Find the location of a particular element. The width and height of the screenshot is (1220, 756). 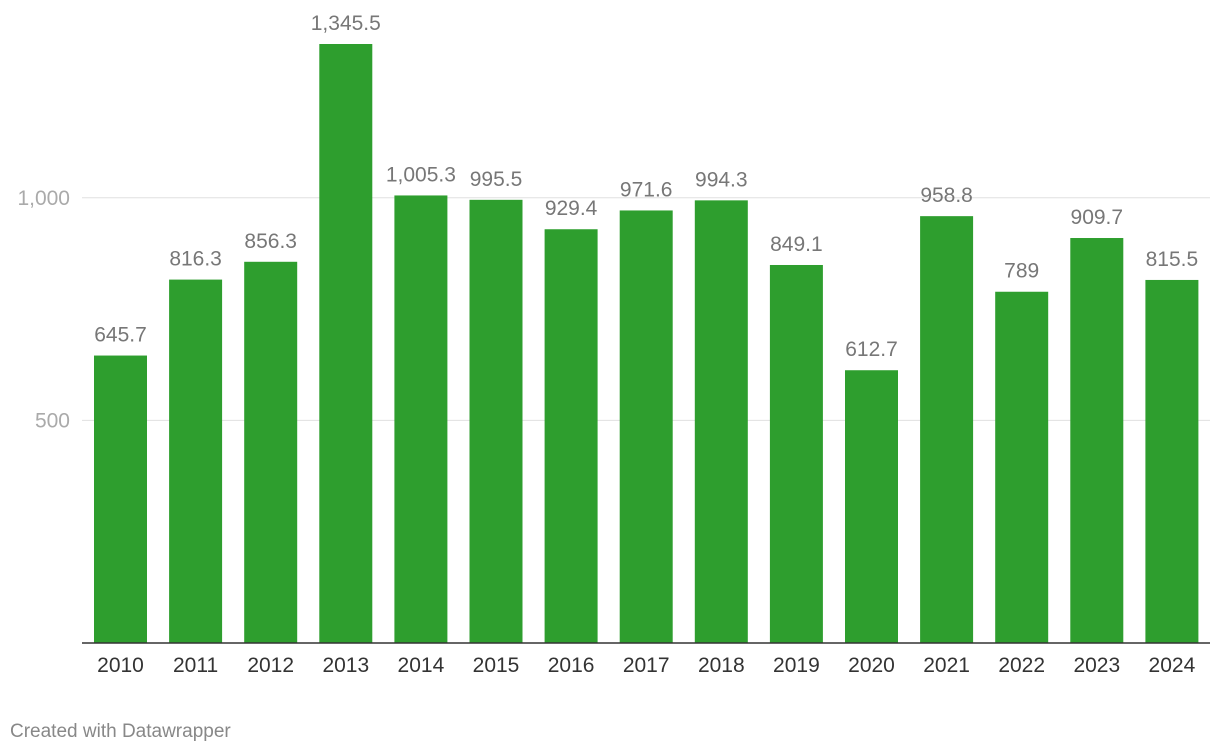

x-tick-label: 2014 is located at coordinates (421, 665).